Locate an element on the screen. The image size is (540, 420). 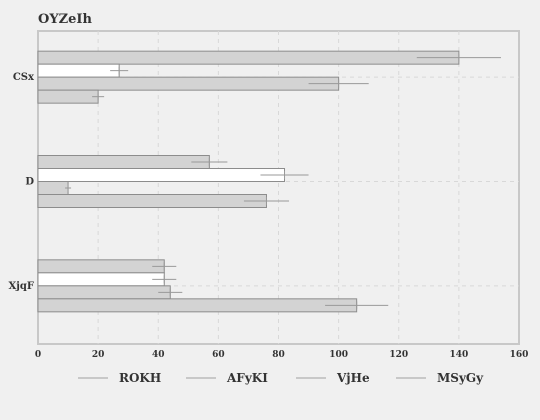
bar-AFyKI-D is located at coordinates (161, 175).